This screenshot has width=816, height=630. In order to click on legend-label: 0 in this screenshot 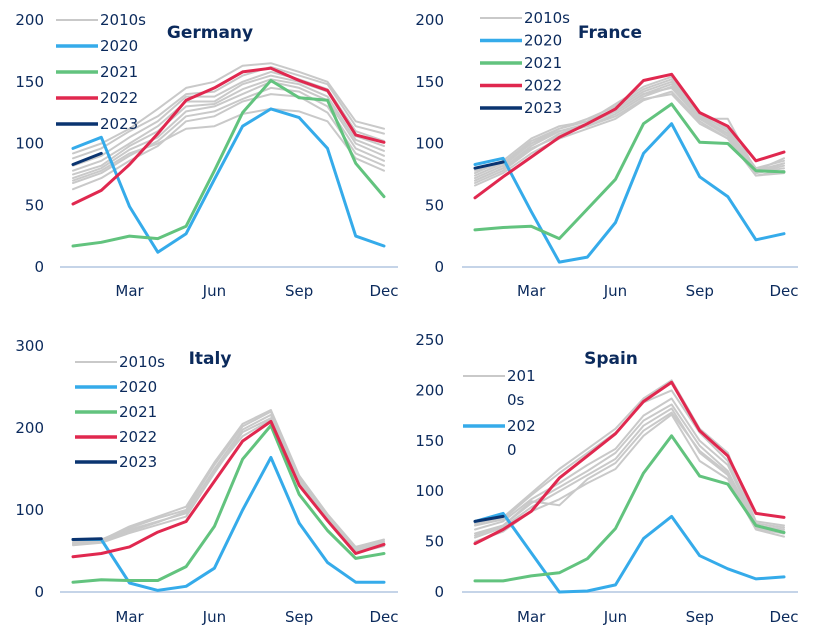, I will do `click(512, 450)`.